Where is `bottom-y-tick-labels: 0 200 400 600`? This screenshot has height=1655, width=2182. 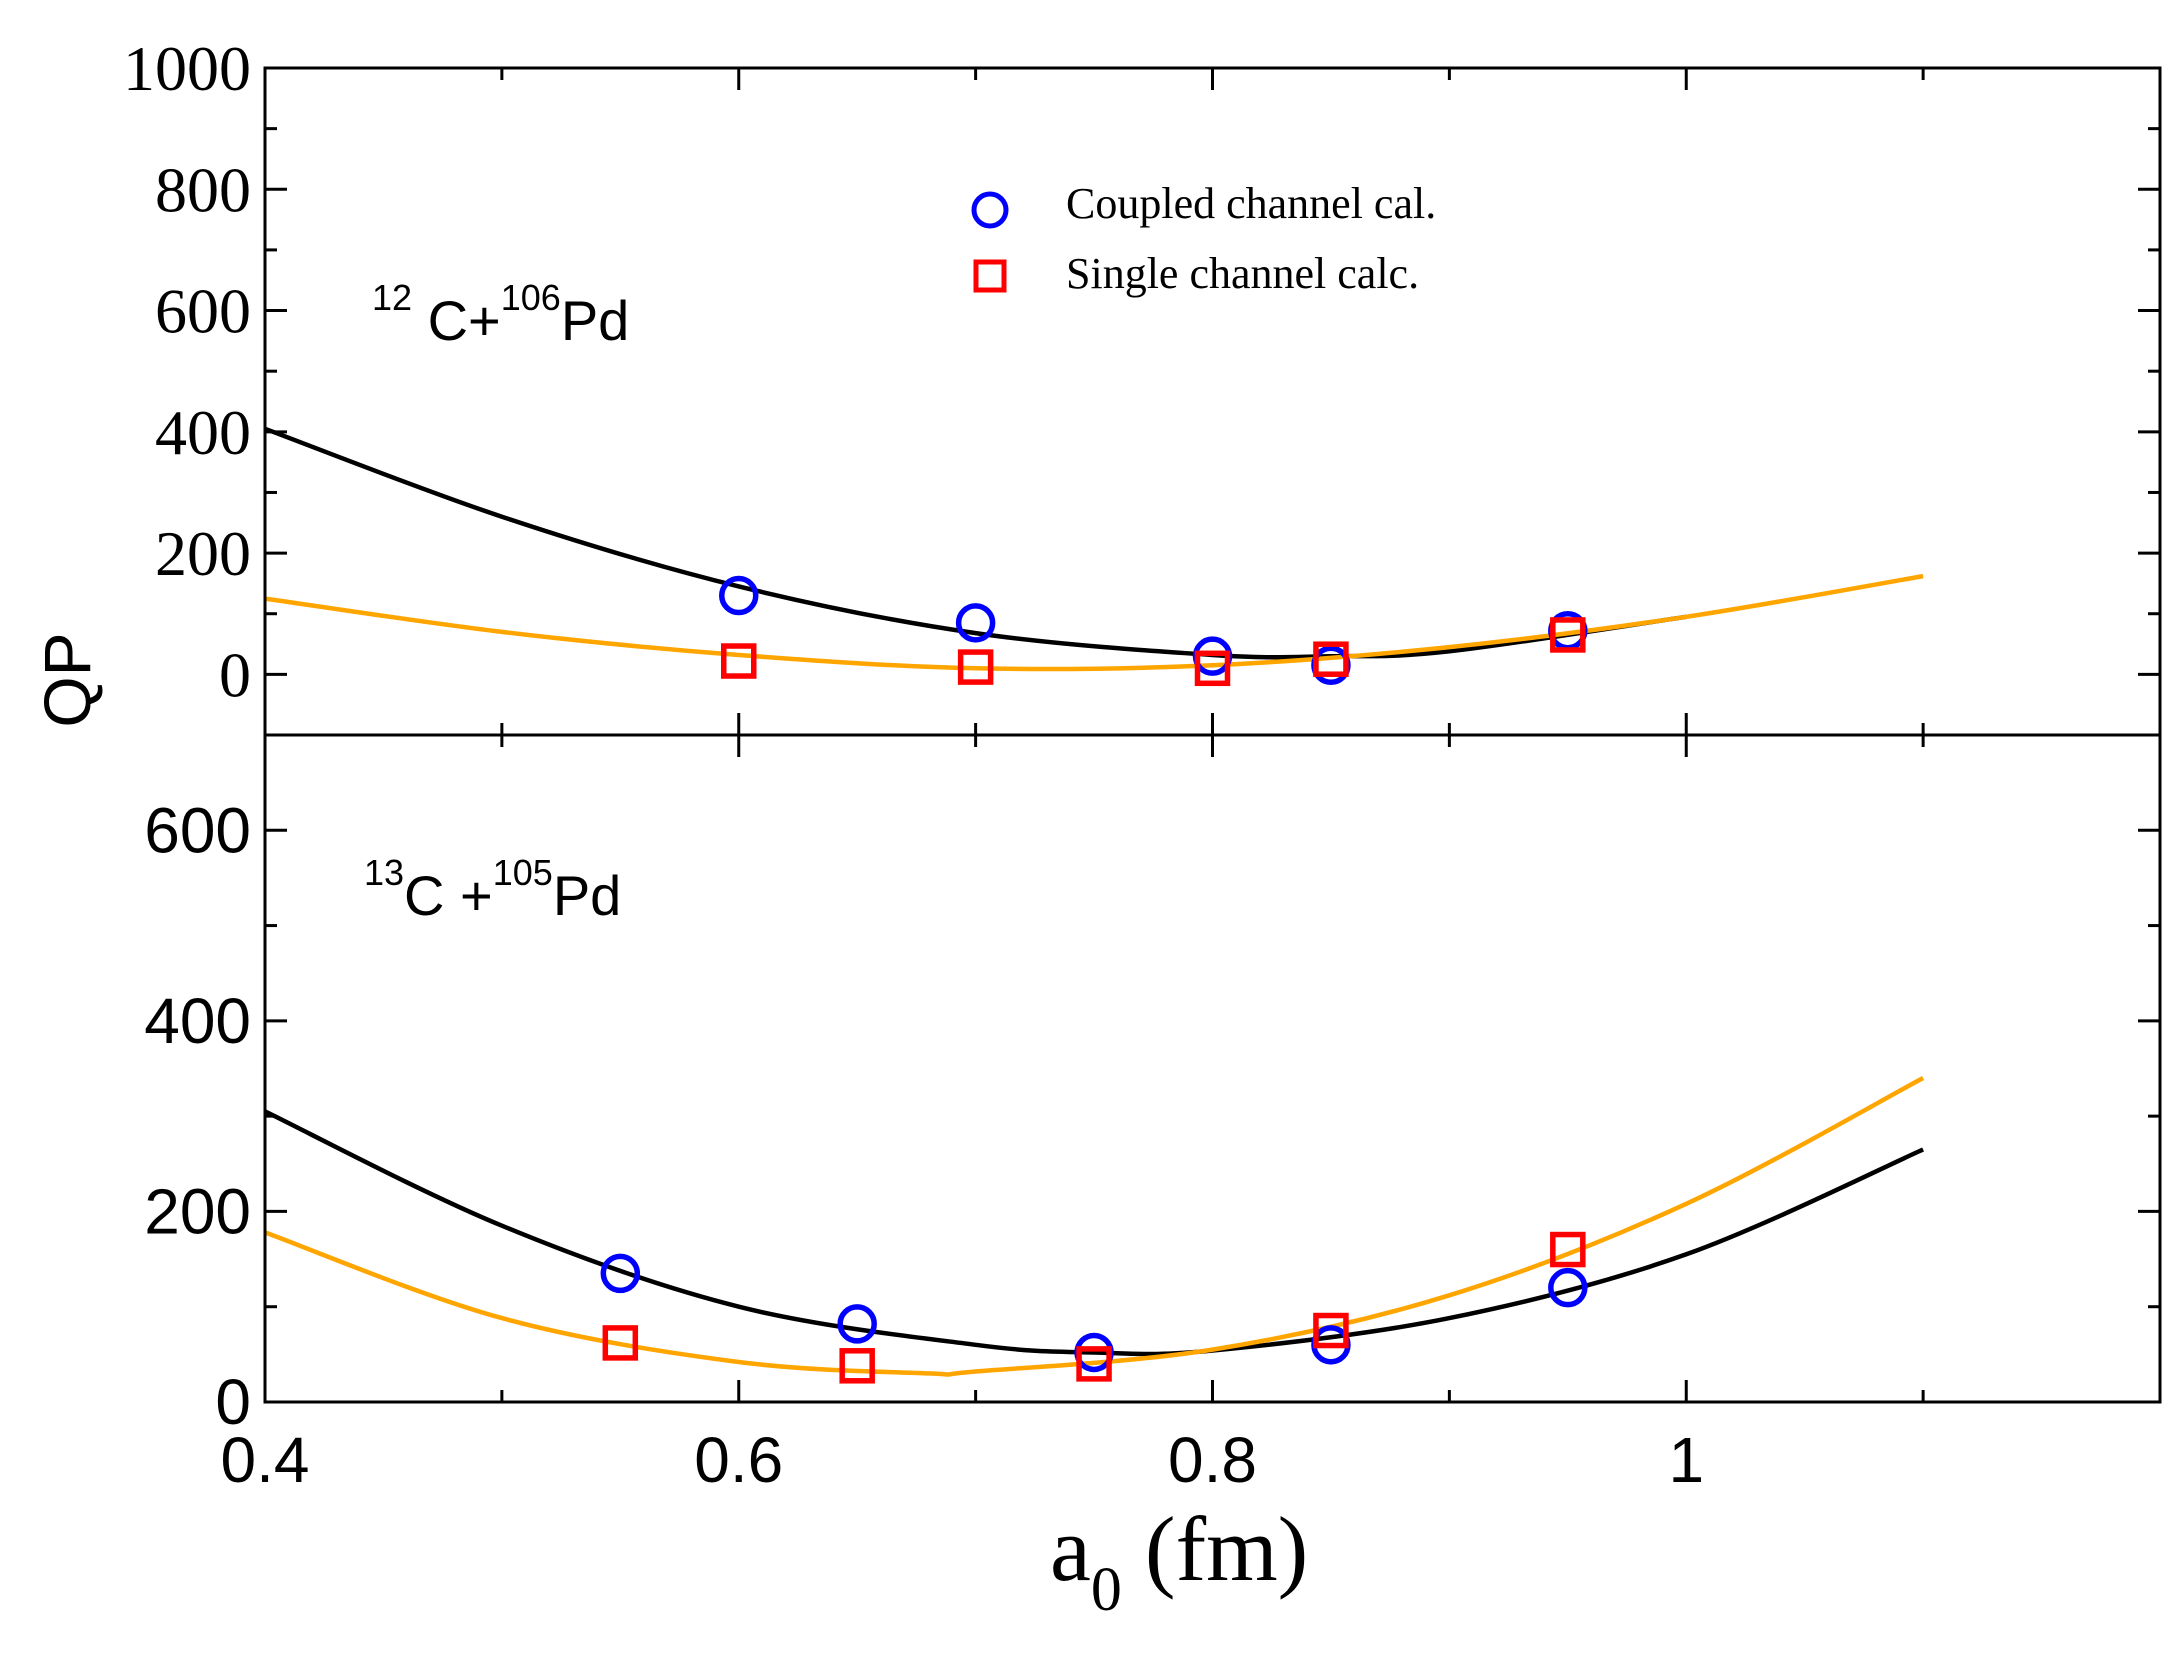
bottom-y-tick-labels: 0 200 400 600 is located at coordinates (197, 1116).